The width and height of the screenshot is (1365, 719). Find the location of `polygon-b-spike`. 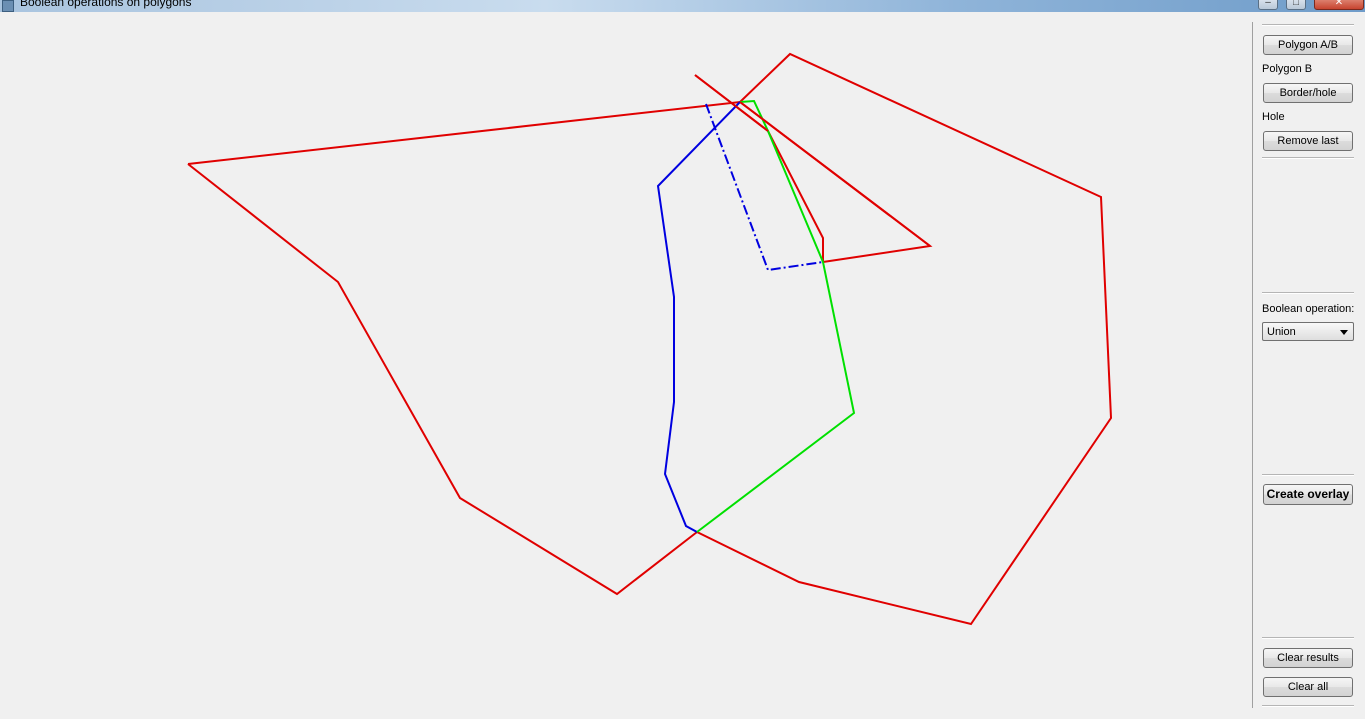

polygon-b-spike is located at coordinates (759, 168).